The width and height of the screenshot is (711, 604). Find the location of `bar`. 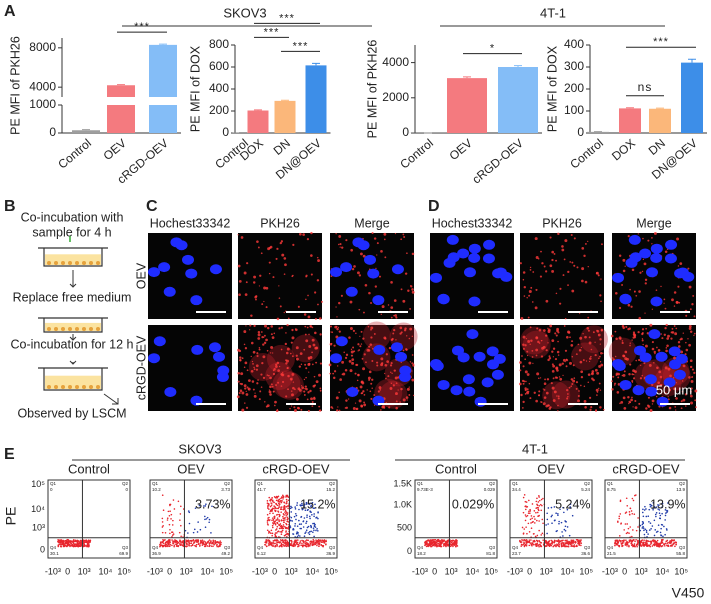

bar is located at coordinates (630, 120).